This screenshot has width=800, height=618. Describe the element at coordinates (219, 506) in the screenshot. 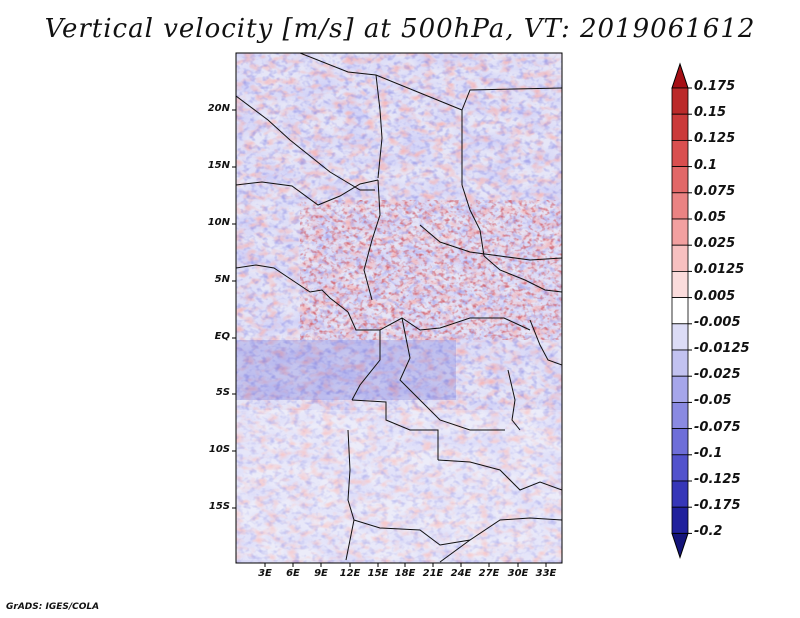

I see `lat-label-7: 15S` at that location.